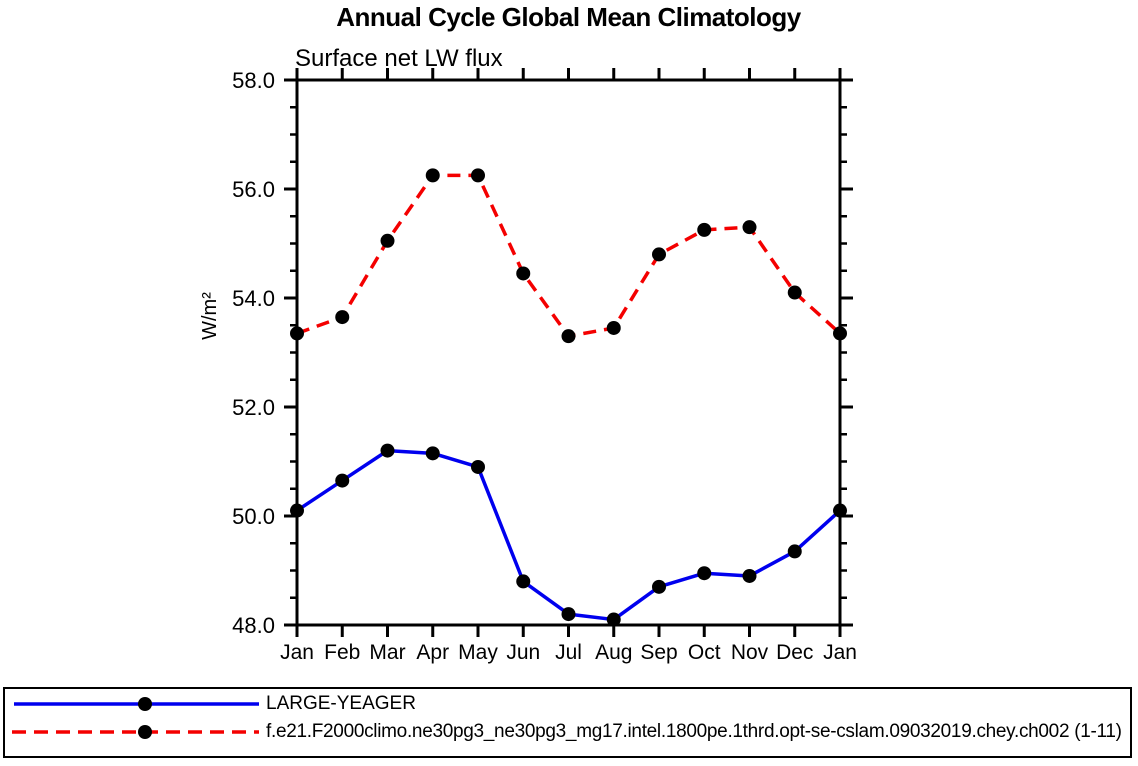  I want to click on x-axis-tick-label: Nov, so click(750, 652).